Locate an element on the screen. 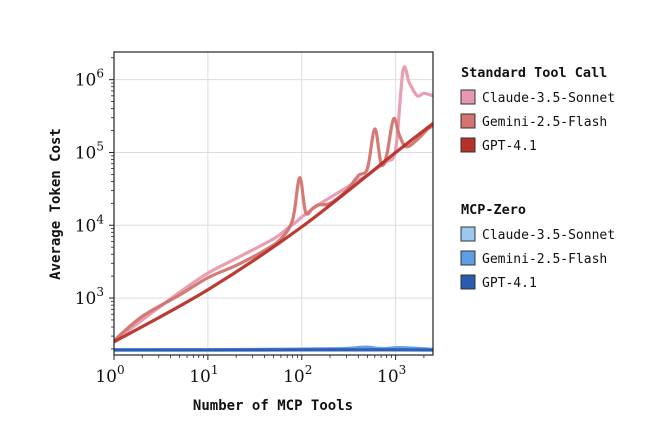  y-tick-label: 10⁶ is located at coordinates (89, 79).